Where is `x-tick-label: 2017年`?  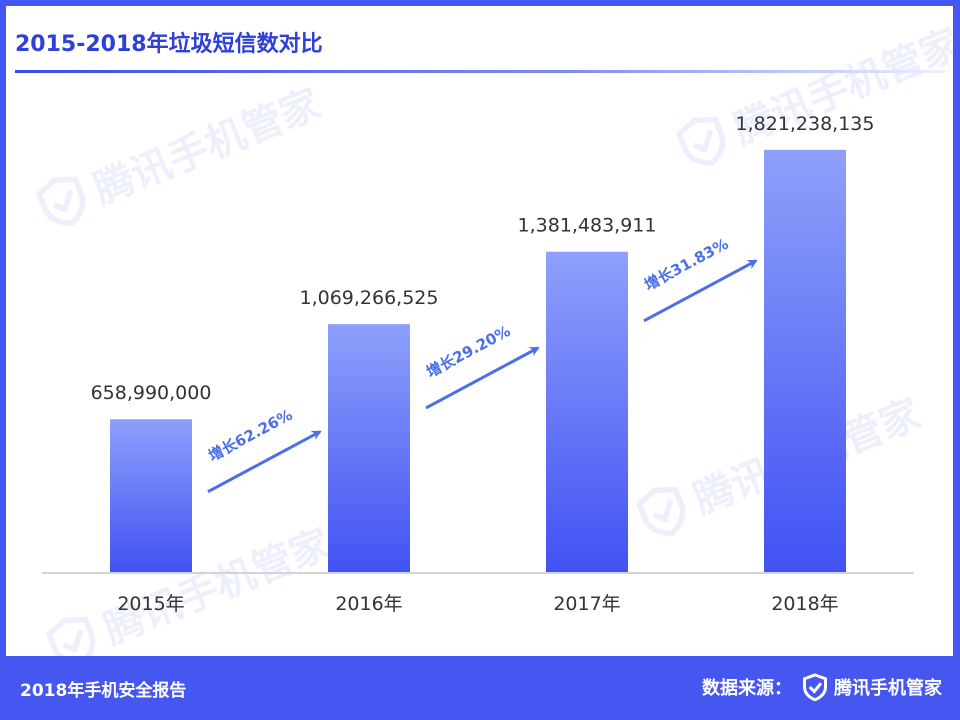
x-tick-label: 2017年 is located at coordinates (586, 604).